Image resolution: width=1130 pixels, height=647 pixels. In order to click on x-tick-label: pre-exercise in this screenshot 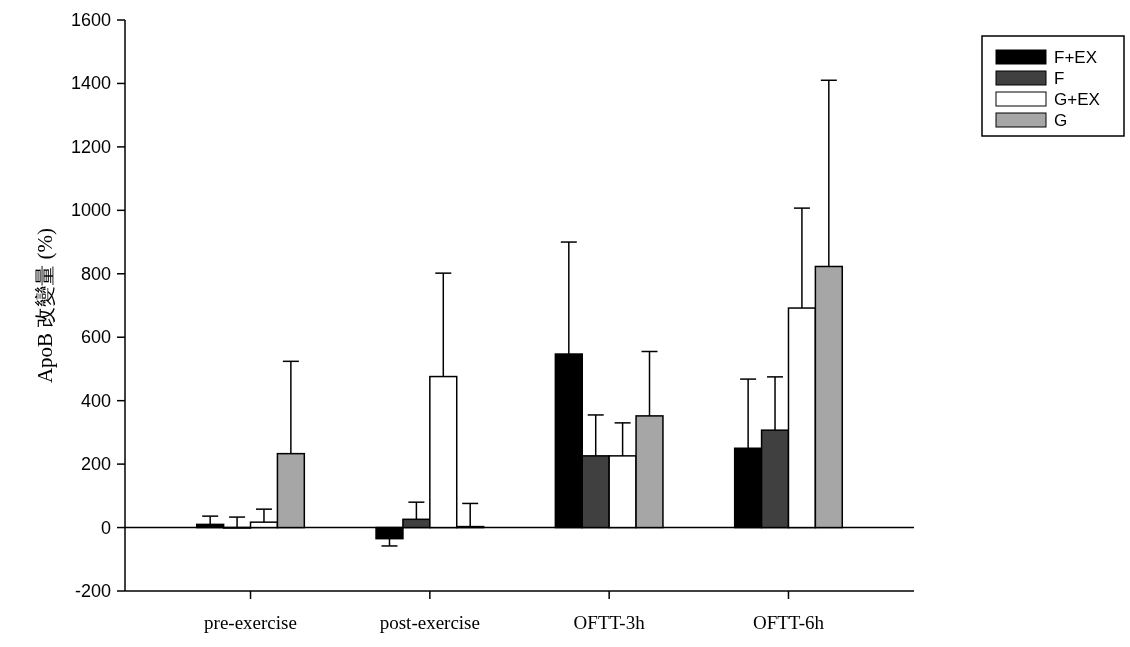, I will do `click(250, 622)`.